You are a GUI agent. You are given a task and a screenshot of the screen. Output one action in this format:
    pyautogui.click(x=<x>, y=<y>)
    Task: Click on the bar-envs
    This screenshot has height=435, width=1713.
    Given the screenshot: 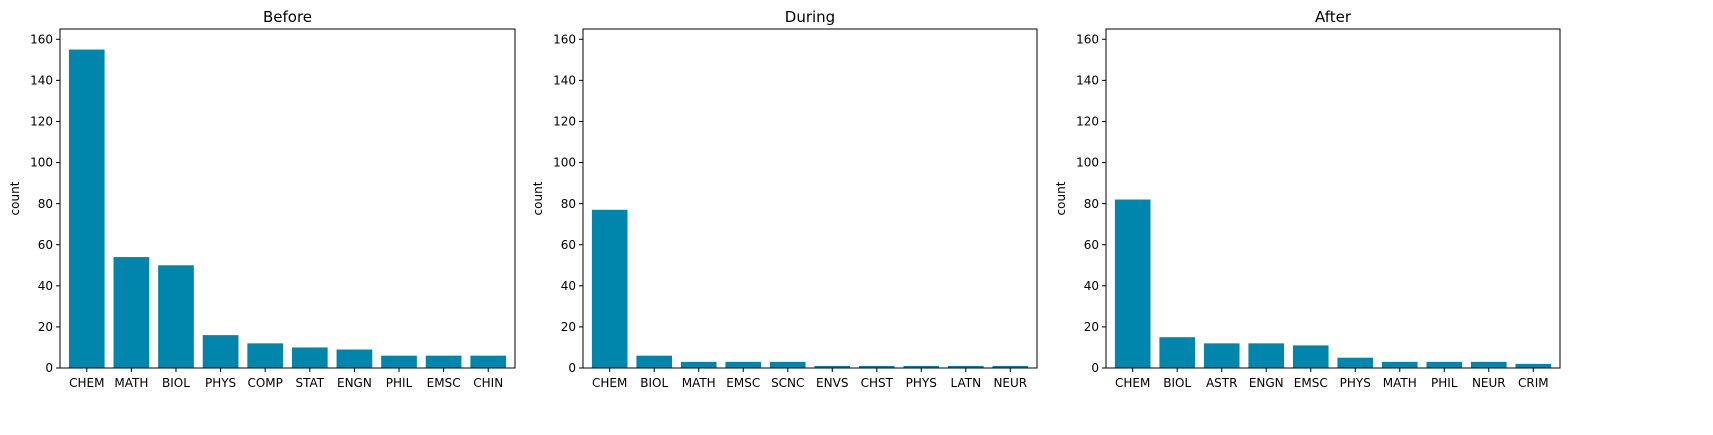 What is the action you would take?
    pyautogui.click(x=832, y=366)
    